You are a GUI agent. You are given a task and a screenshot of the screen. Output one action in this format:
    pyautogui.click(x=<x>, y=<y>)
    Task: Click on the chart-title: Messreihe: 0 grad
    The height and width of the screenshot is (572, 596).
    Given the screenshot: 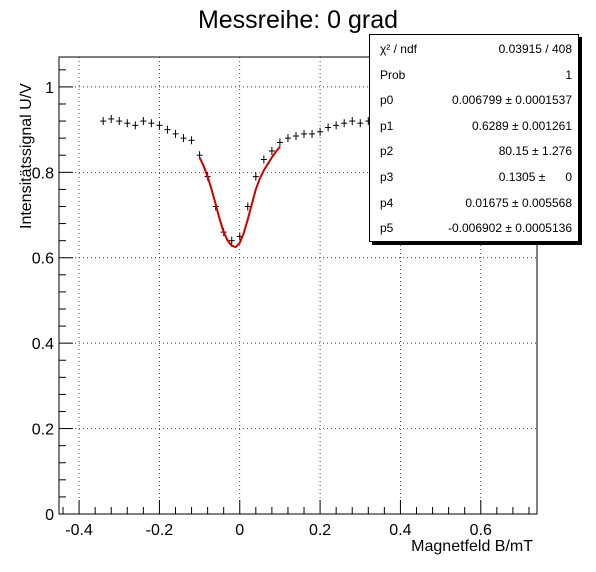 What is the action you would take?
    pyautogui.click(x=298, y=20)
    